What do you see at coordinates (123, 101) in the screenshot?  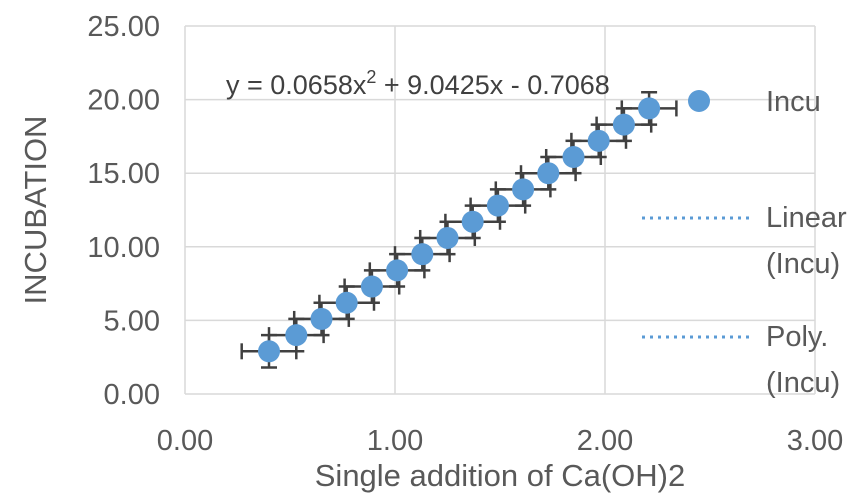 I see `y-tick-label: 20.00` at bounding box center [123, 101].